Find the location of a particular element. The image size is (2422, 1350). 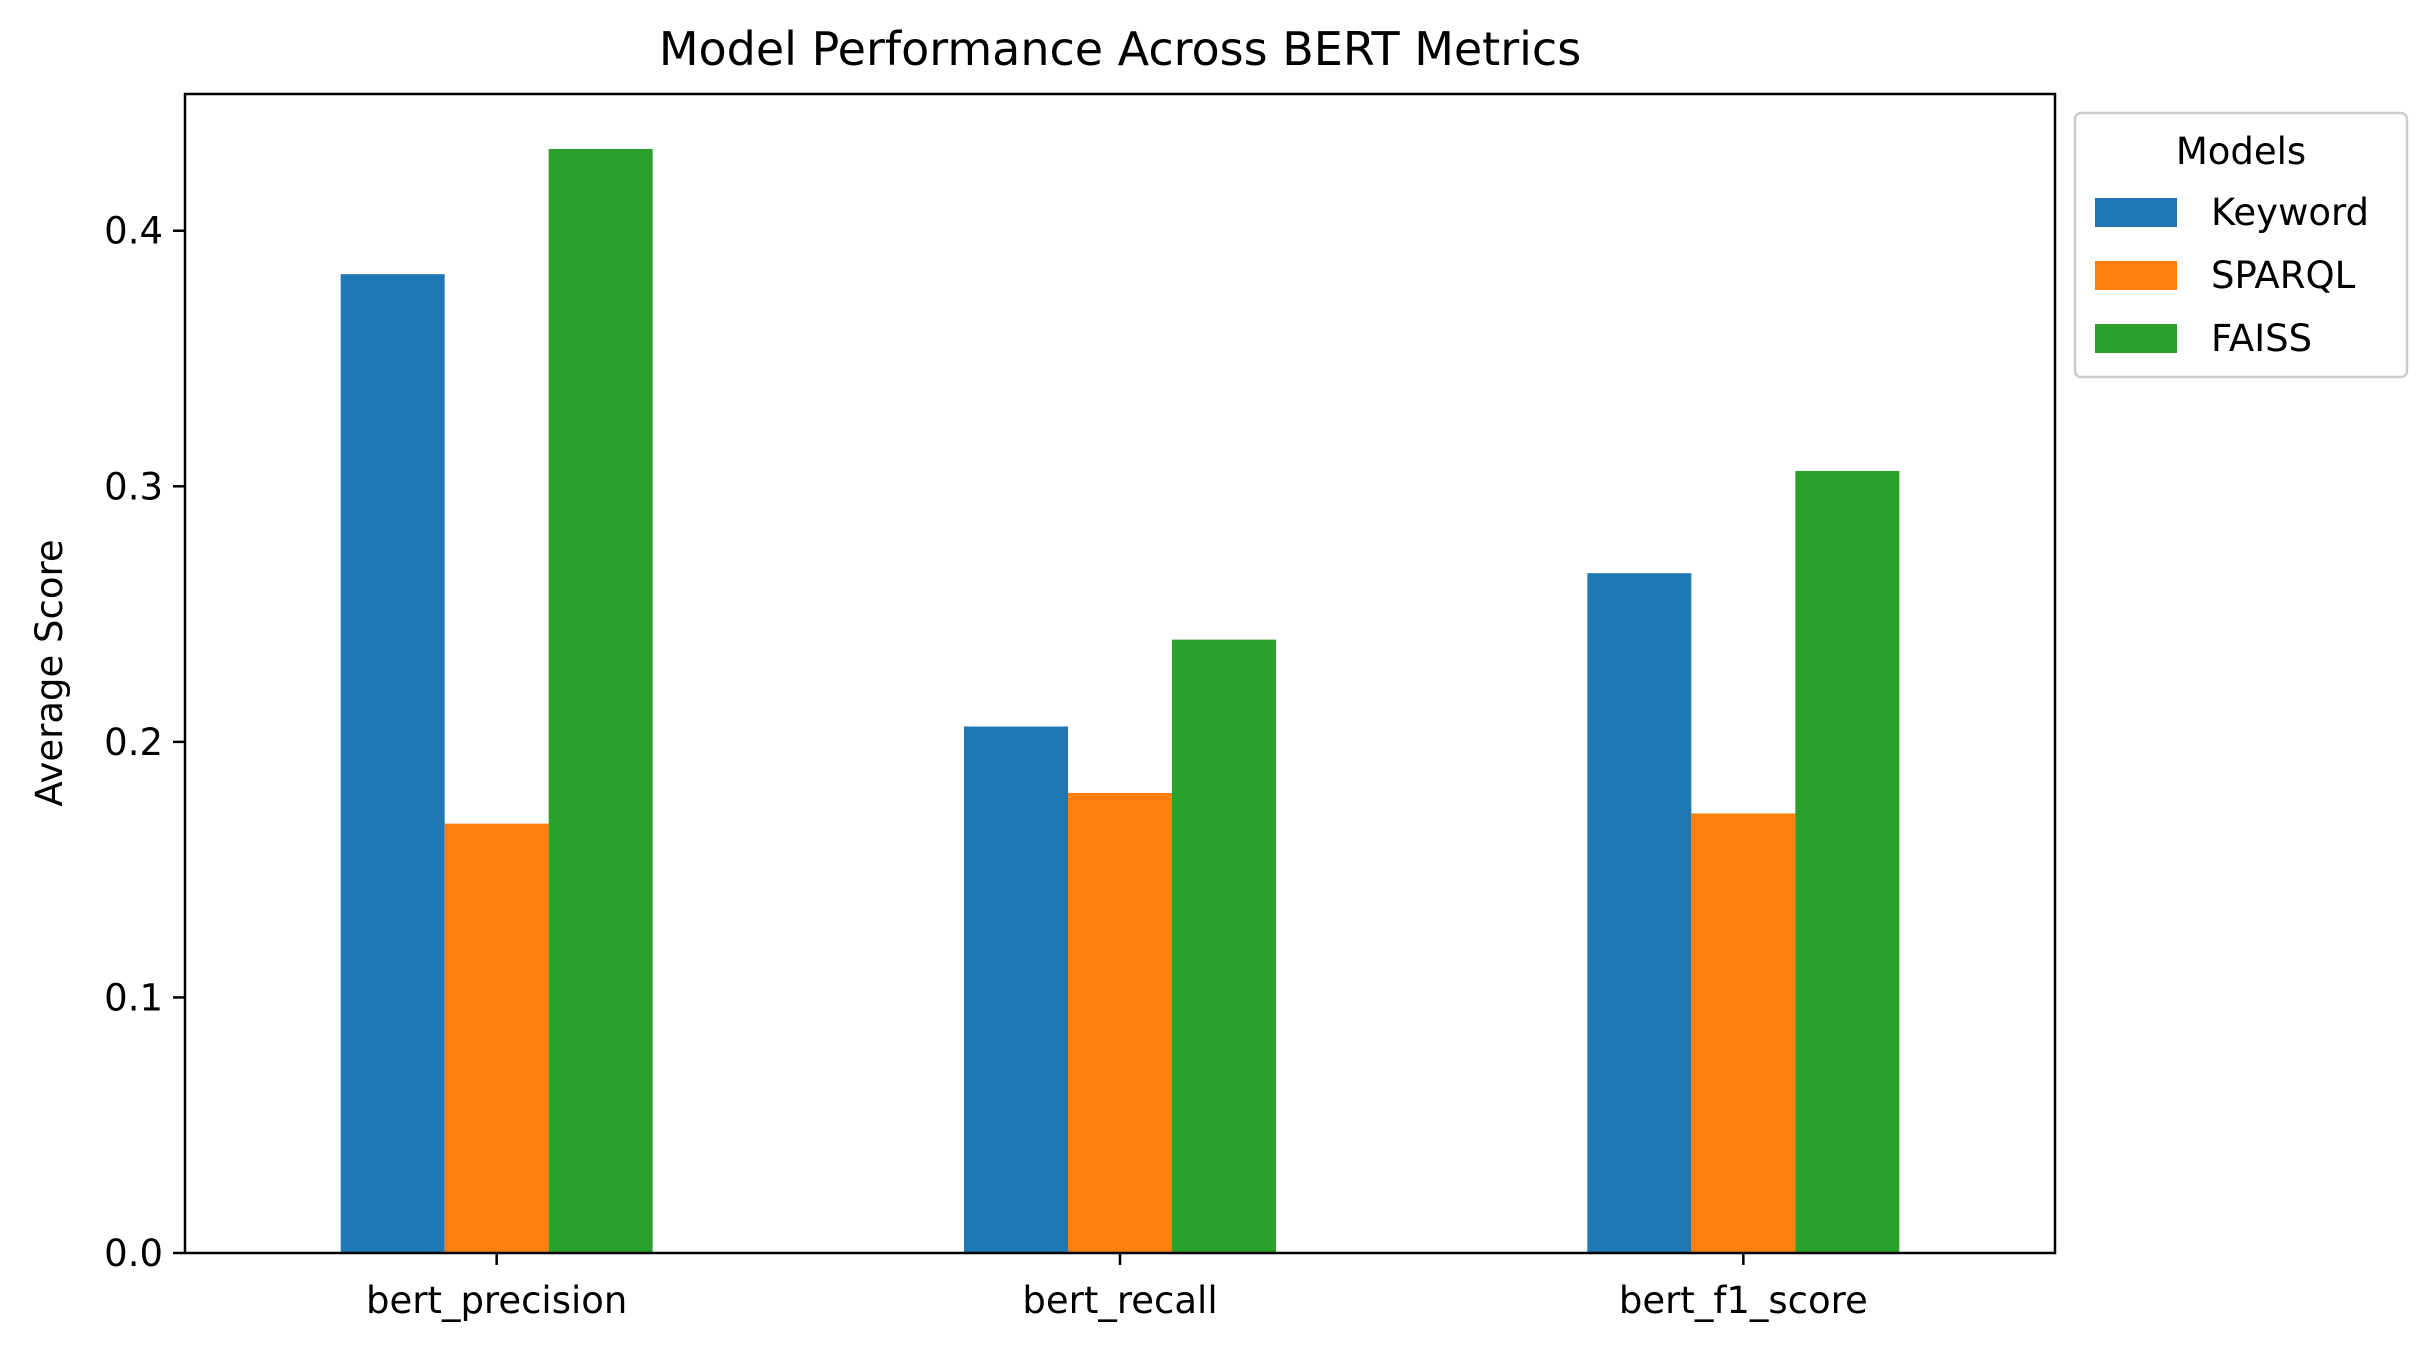

x-tick-label: bert_f1_score is located at coordinates (1743, 1300).